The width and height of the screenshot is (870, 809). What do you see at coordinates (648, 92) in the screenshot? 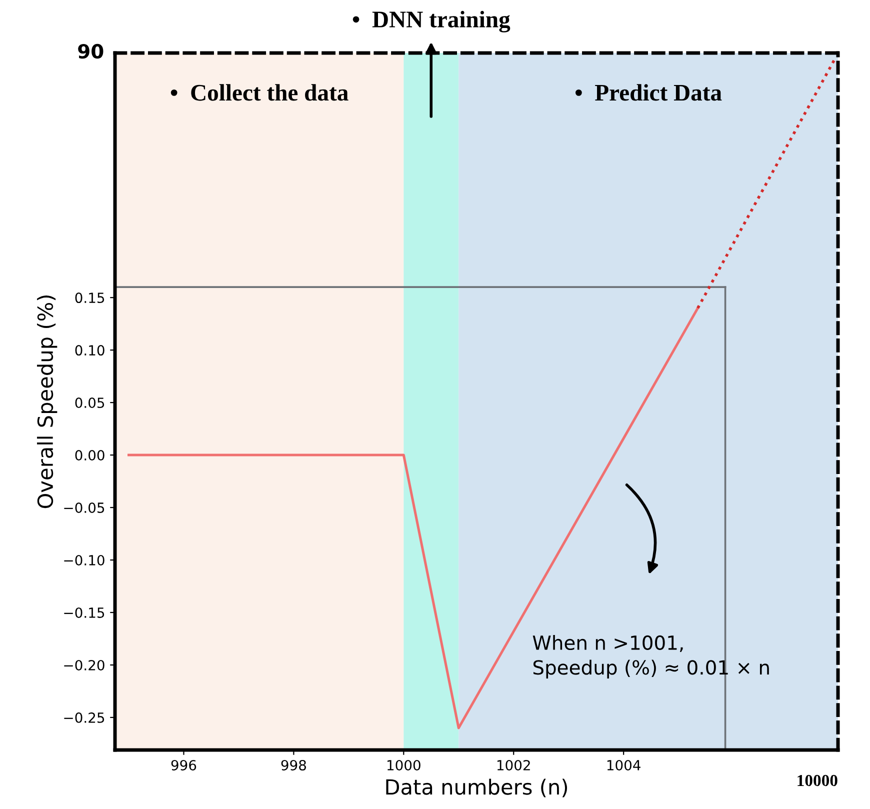
I see `band-label: • Predict Data` at bounding box center [648, 92].